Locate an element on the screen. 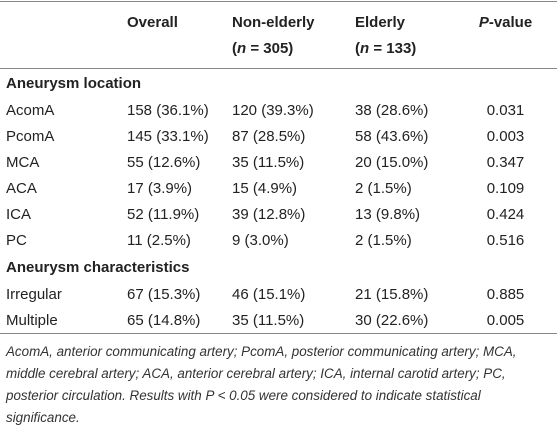 The width and height of the screenshot is (557, 435). cell: 65 (14.8%) is located at coordinates (164, 320).